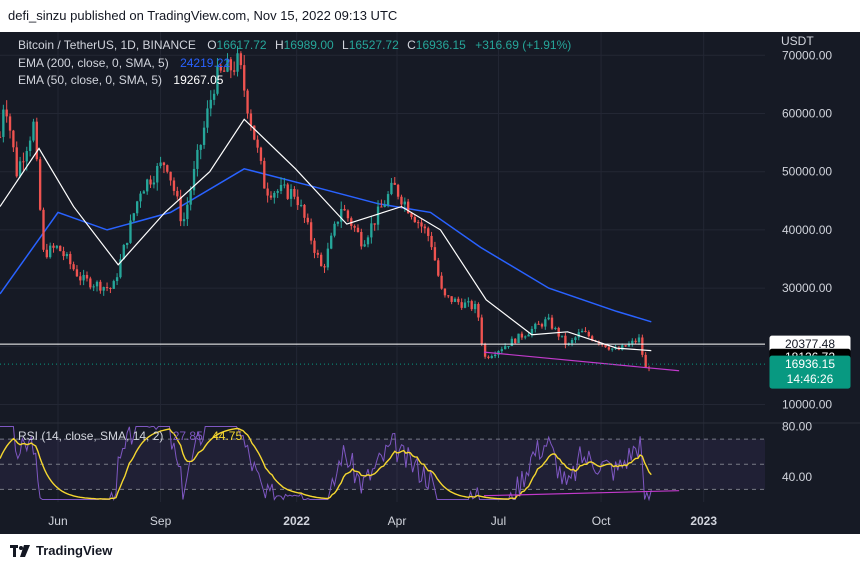  What do you see at coordinates (309, 45) in the screenshot?
I see `high-value: 16989.00` at bounding box center [309, 45].